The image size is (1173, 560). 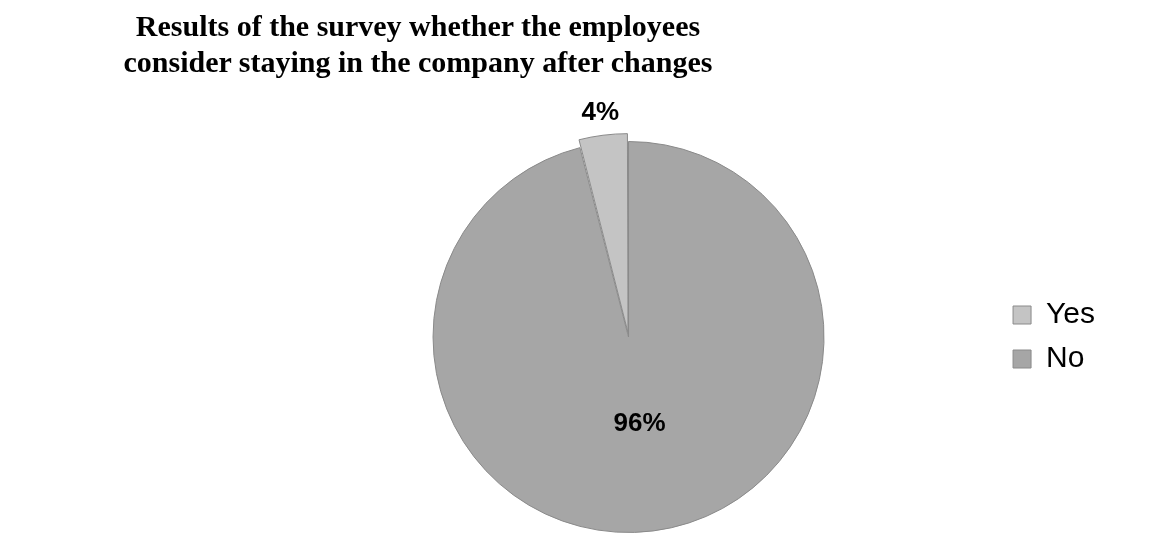 What do you see at coordinates (1071, 313) in the screenshot?
I see `legend-label: Yes` at bounding box center [1071, 313].